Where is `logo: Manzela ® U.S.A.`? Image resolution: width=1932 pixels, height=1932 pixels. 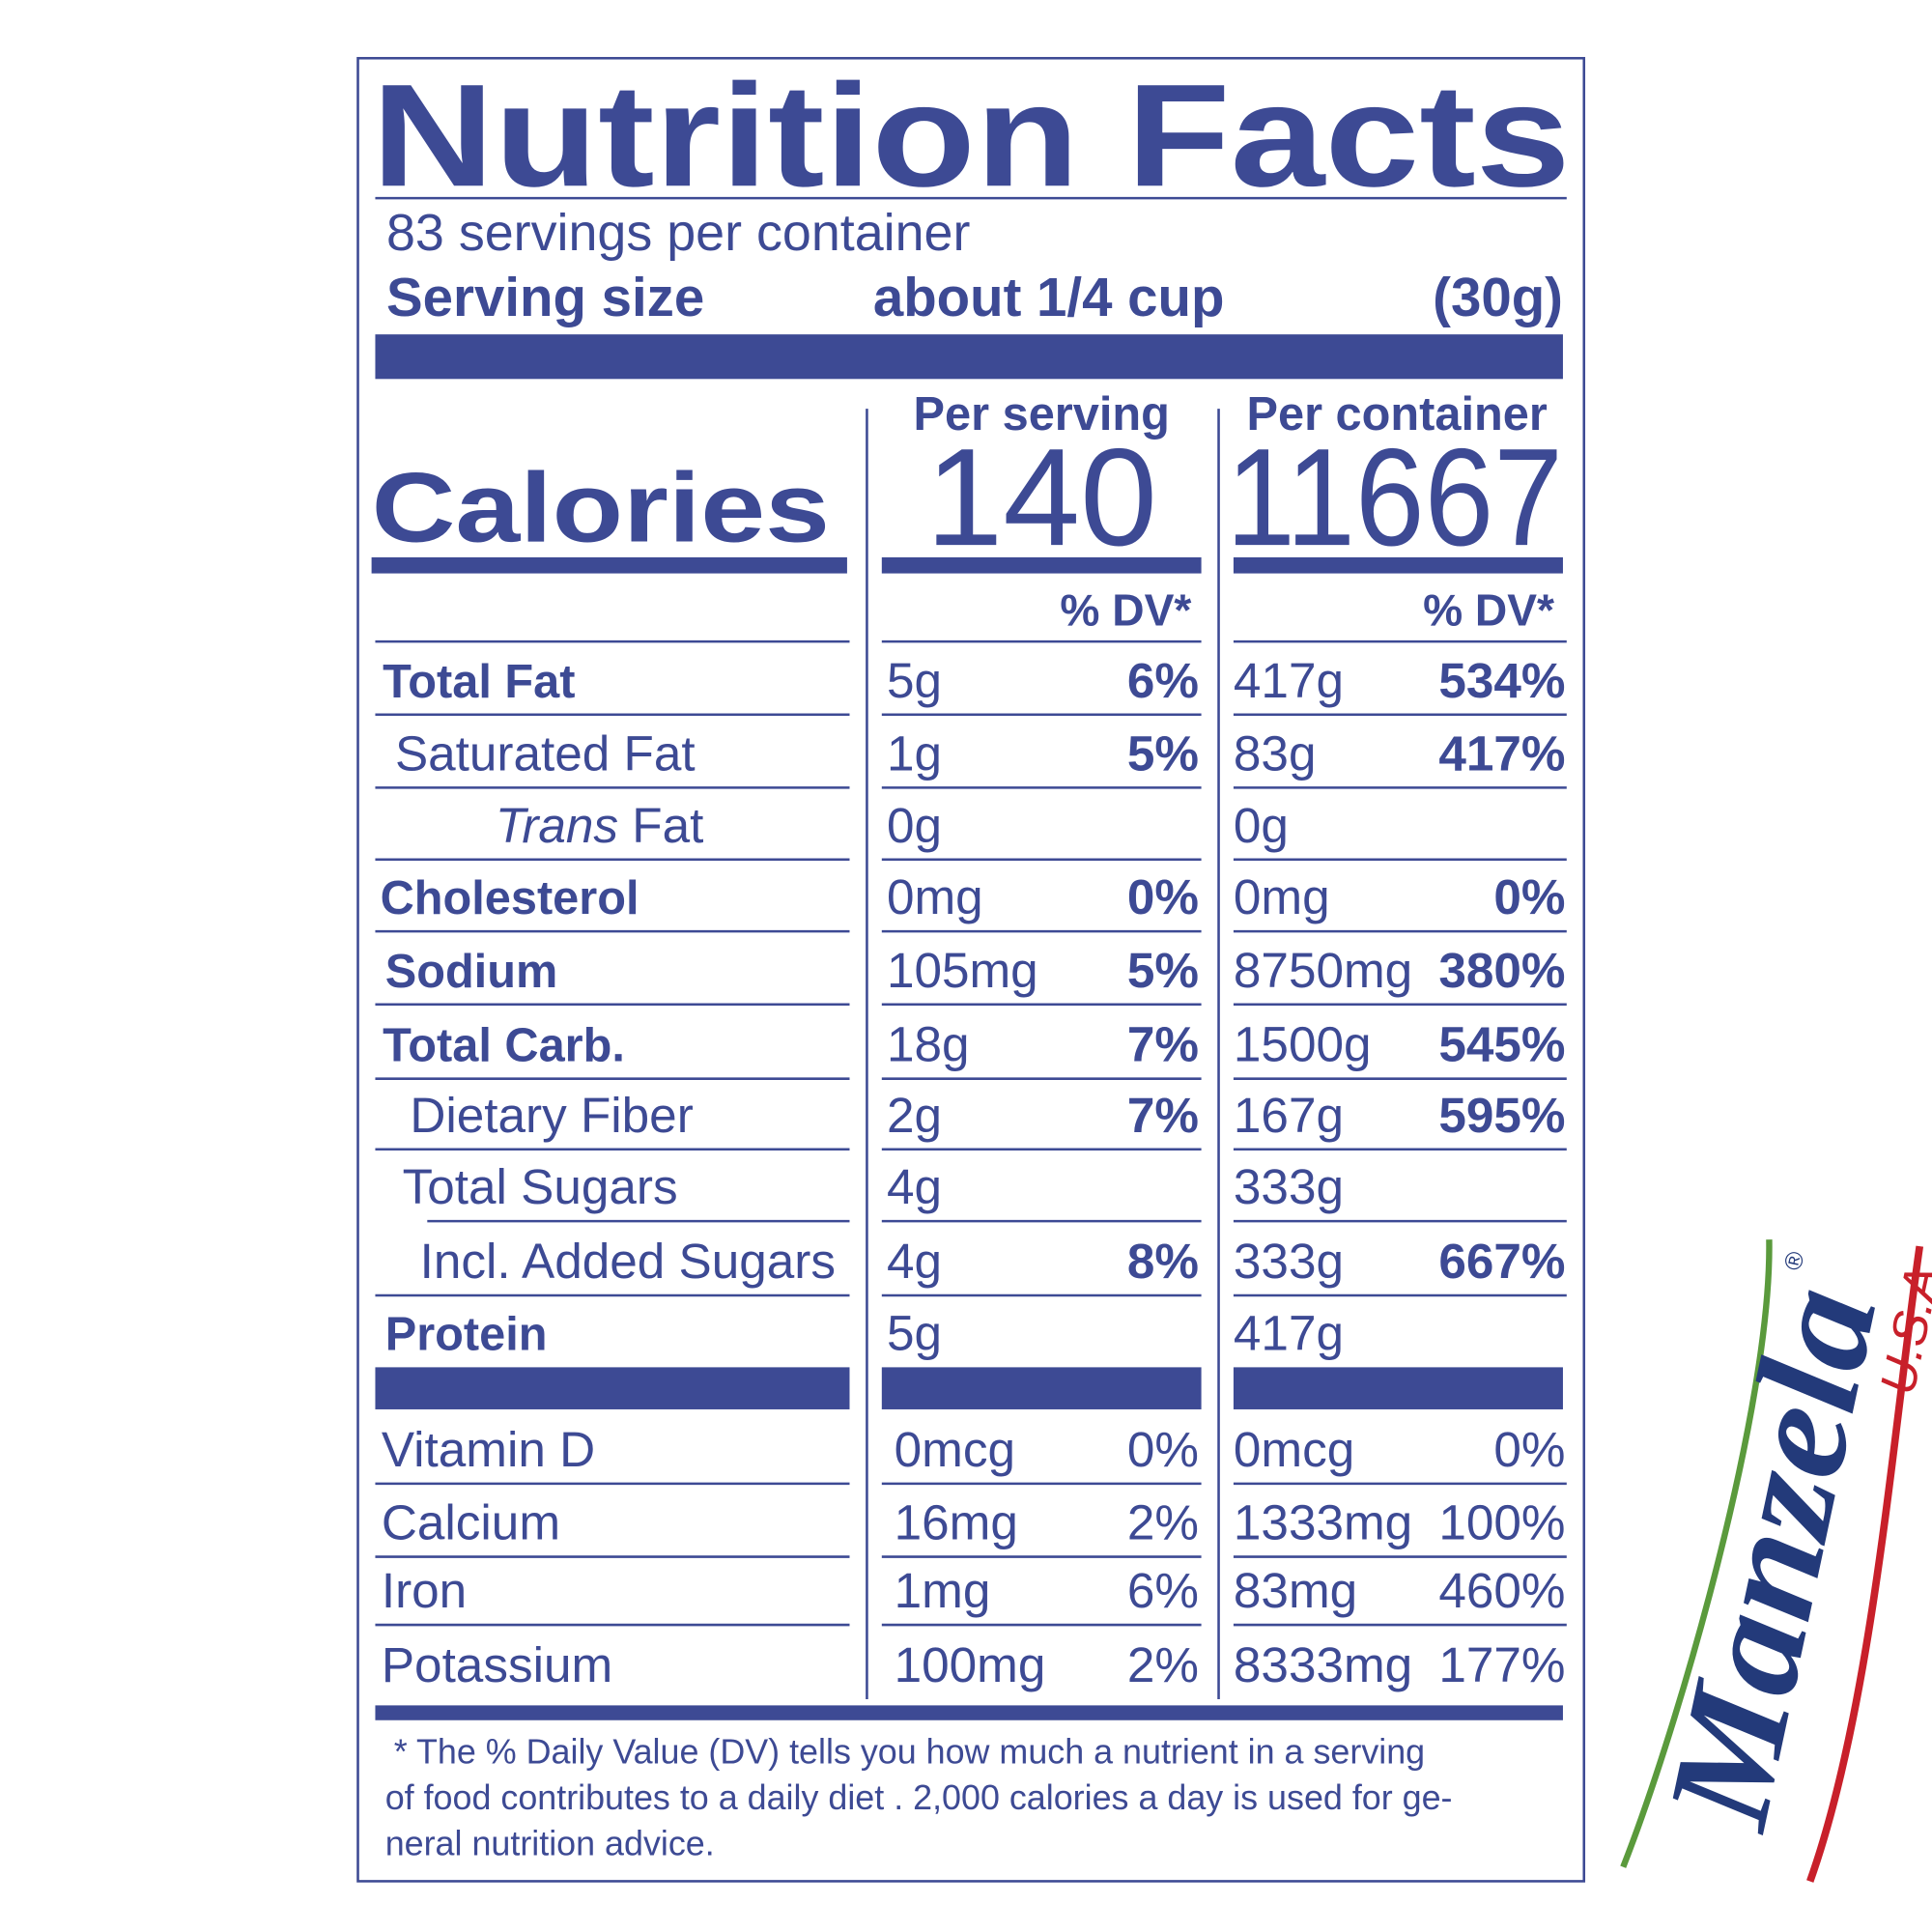 logo: Manzela ® U.S.A. is located at coordinates (1776, 1561).